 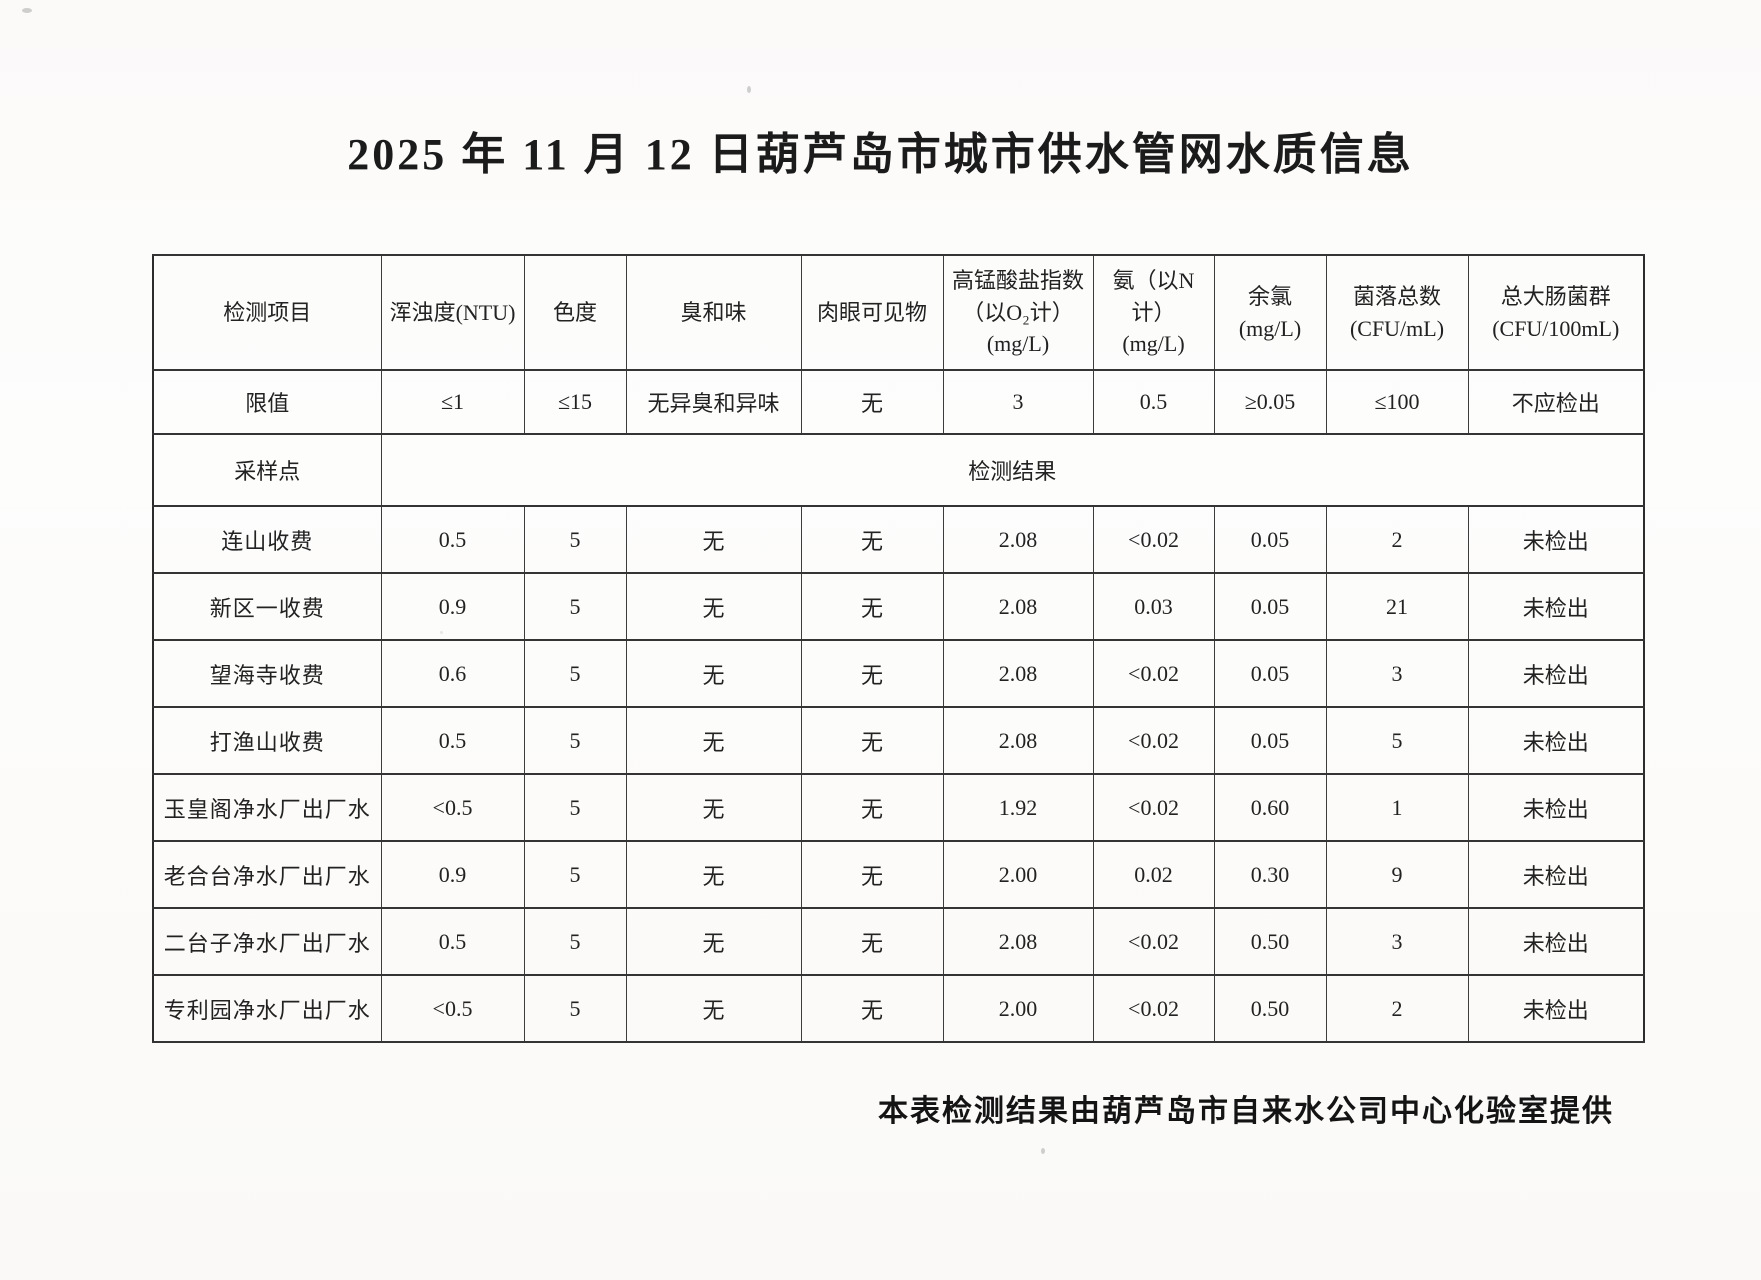 I want to click on result-value: 0.03, so click(x=1153, y=606).